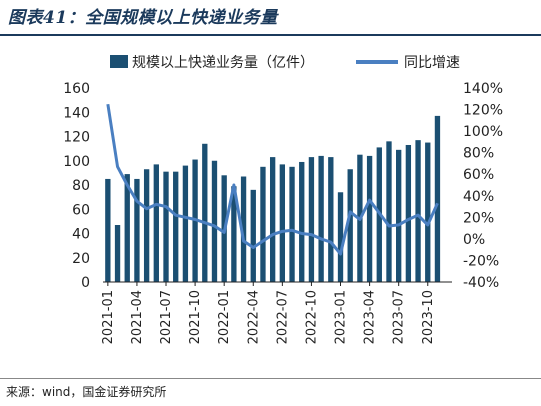 The image size is (541, 406). I want to click on y-right-tick-label: 80%, so click(478, 154).